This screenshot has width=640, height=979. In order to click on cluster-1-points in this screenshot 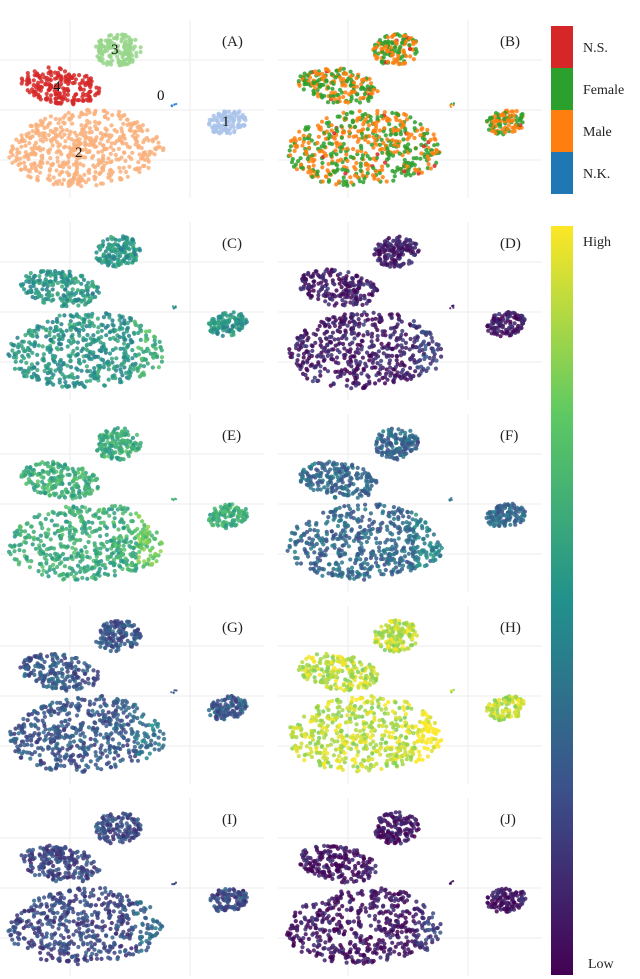, I will do `click(505, 515)`.